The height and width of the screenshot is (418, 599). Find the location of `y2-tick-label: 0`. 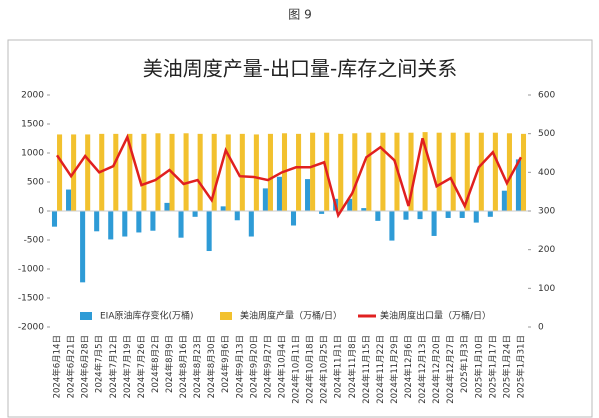

y2-tick-label: 0 is located at coordinates (541, 328).